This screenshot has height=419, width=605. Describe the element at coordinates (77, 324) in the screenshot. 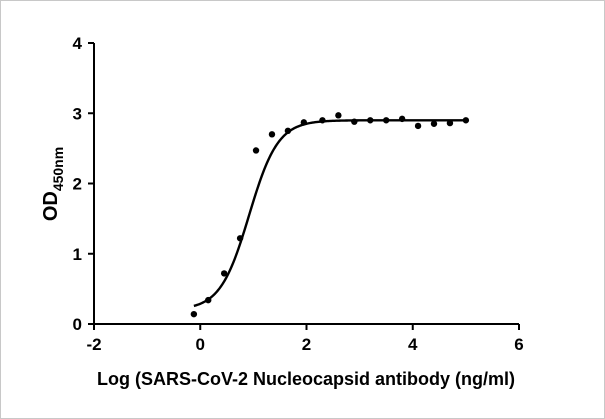

I see `y-tick-label: 0` at that location.